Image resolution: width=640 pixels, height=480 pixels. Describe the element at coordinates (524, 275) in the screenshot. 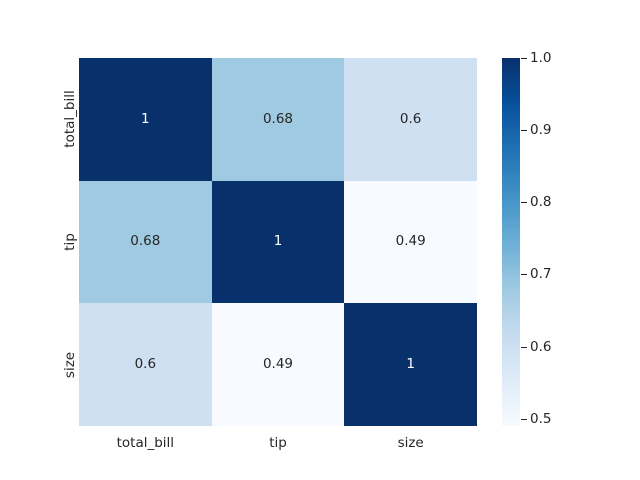

I see `colorbar-tick-mark-0.7` at that location.